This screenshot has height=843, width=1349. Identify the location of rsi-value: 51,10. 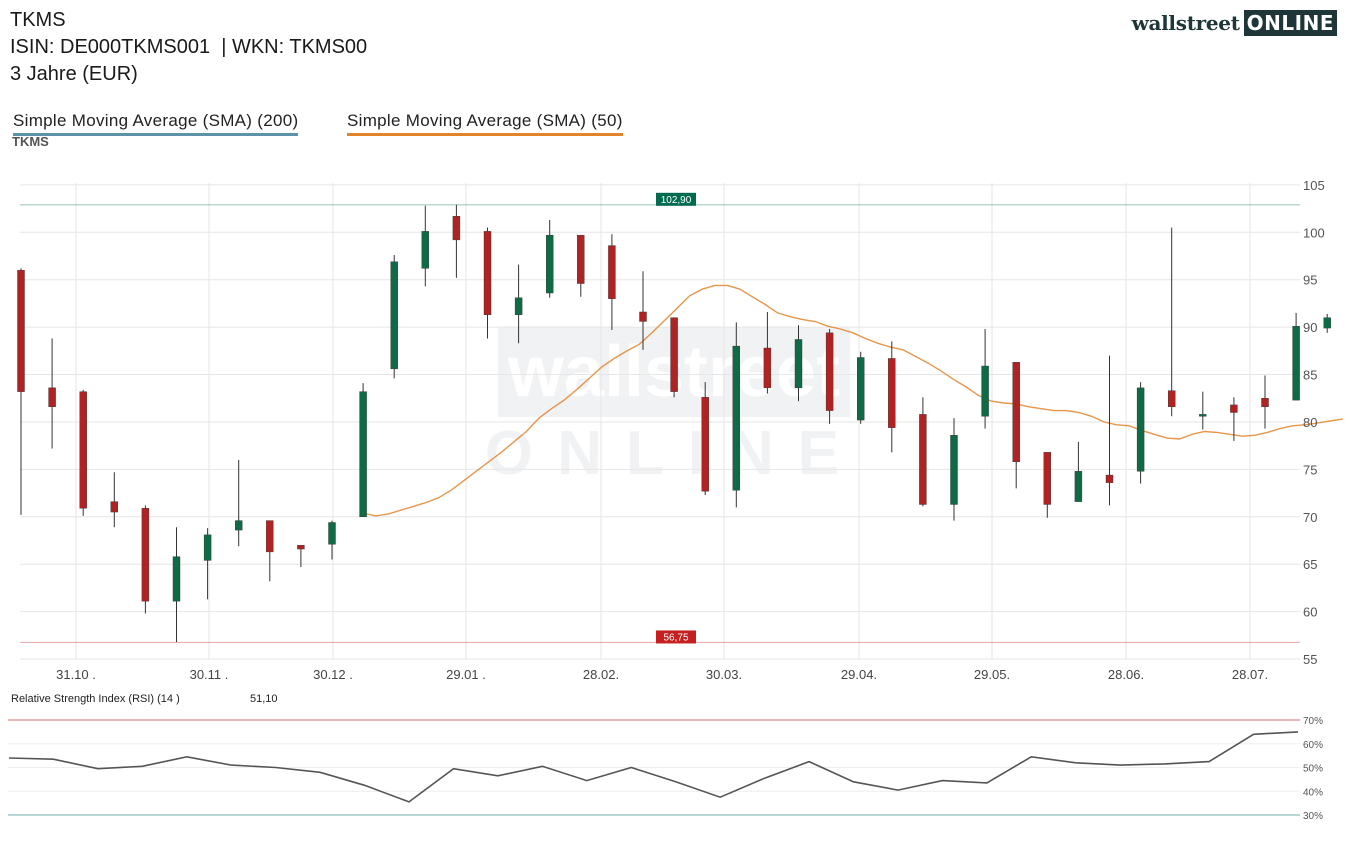
(264, 699).